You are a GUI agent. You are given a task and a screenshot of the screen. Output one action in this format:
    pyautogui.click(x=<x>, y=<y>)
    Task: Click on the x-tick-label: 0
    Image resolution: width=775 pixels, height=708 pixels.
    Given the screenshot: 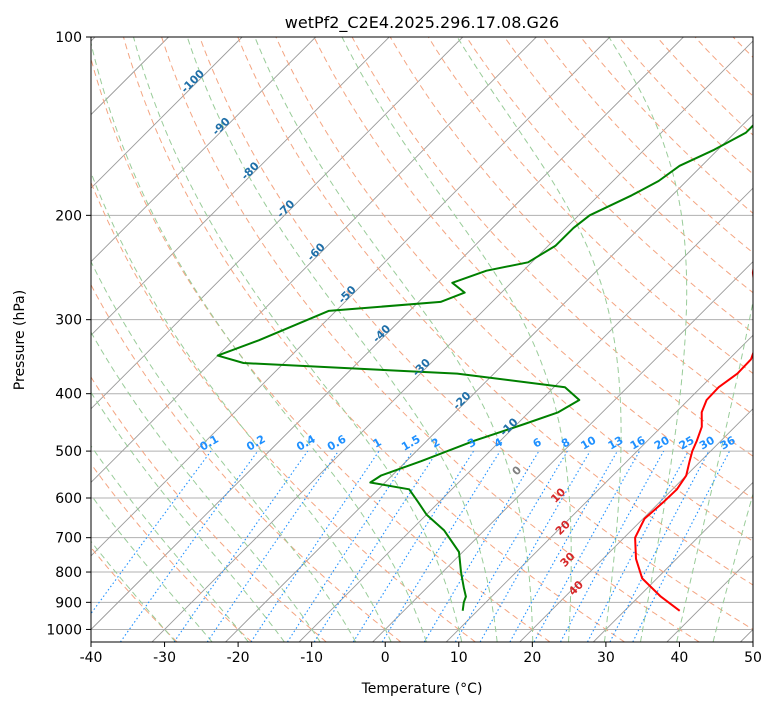 What is the action you would take?
    pyautogui.click(x=385, y=658)
    